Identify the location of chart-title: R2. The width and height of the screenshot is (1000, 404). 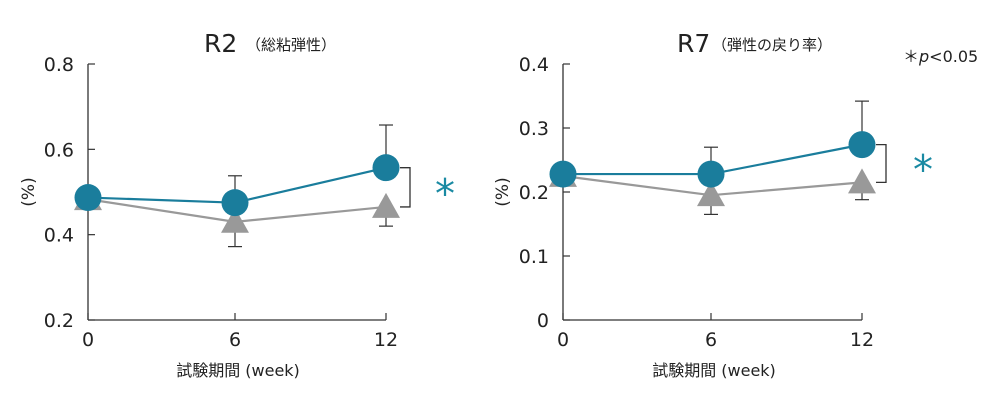
(220, 43).